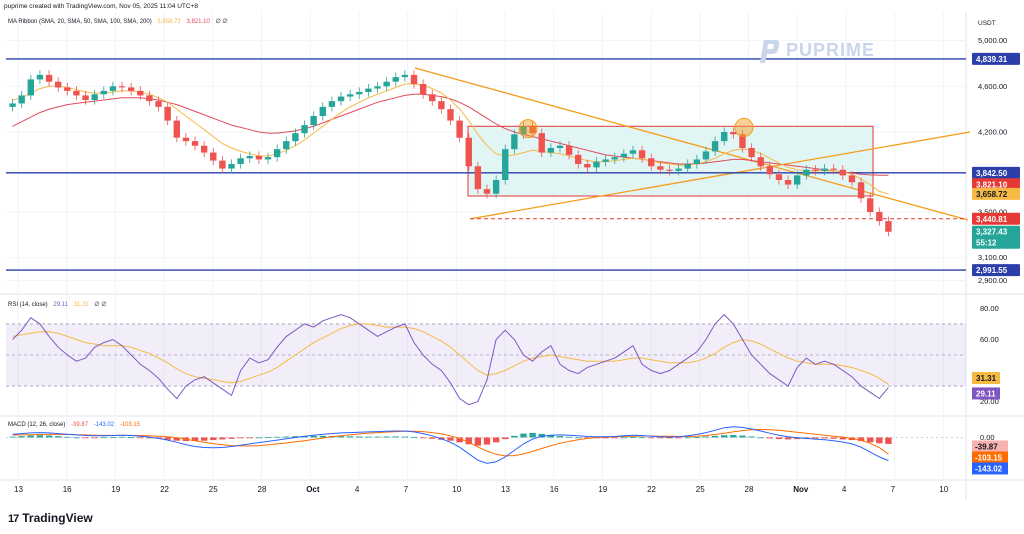 Image resolution: width=1024 pixels, height=534 pixels. What do you see at coordinates (992, 173) in the screenshot?
I see `price-tag-label: 3,842.50` at bounding box center [992, 173].